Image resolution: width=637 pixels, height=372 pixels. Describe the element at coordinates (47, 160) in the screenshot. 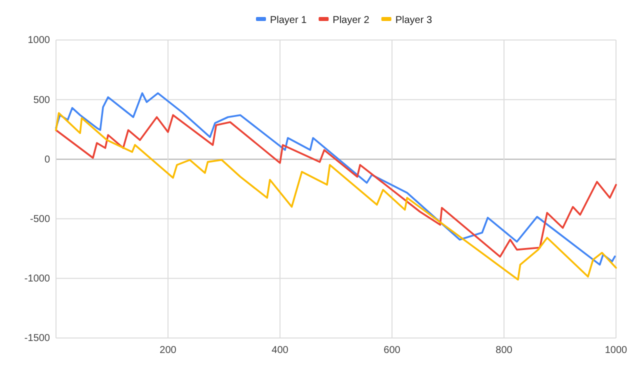

I see `y-tick-label: 0` at that location.